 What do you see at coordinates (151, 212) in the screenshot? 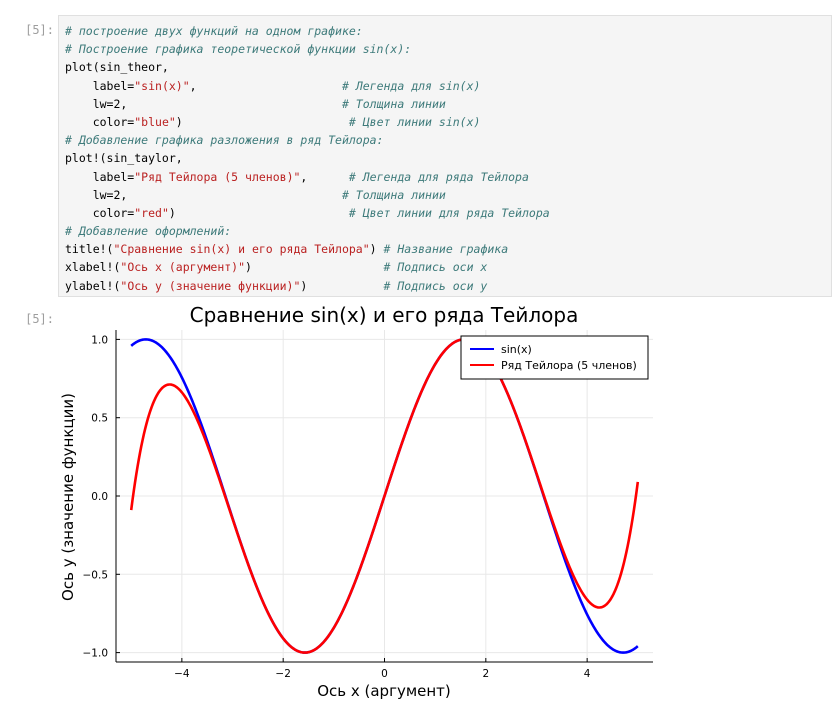
I see `code-string: "red"` at bounding box center [151, 212].